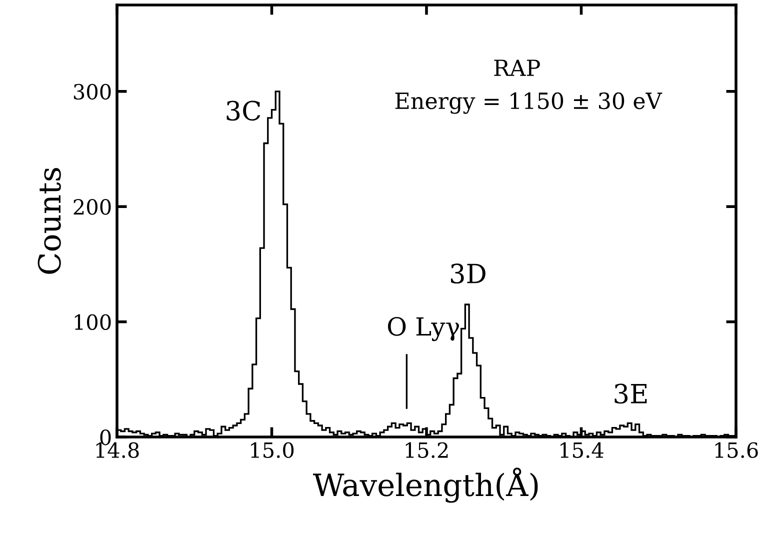 This screenshot has width=764, height=535. I want to click on x-tick-label: 15.0, so click(272, 450).